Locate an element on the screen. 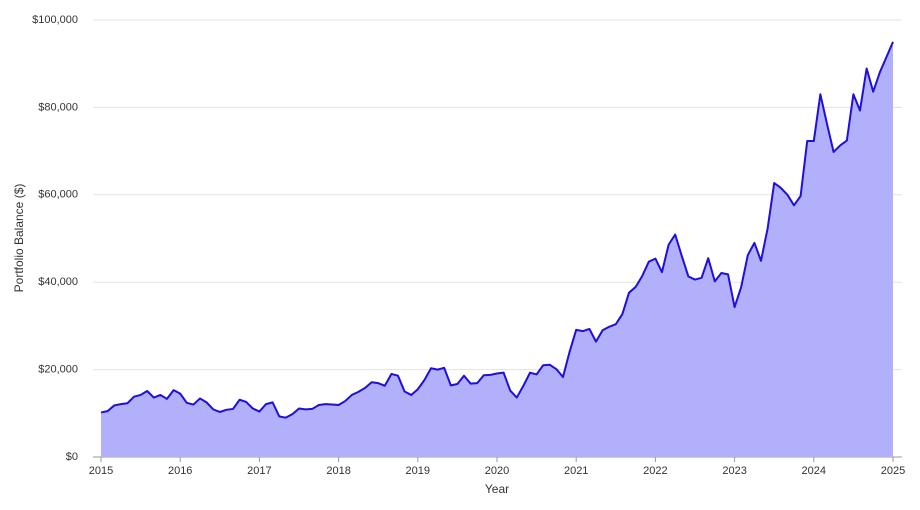 This screenshot has width=920, height=510. x-tick-label: 2017 is located at coordinates (259, 471).